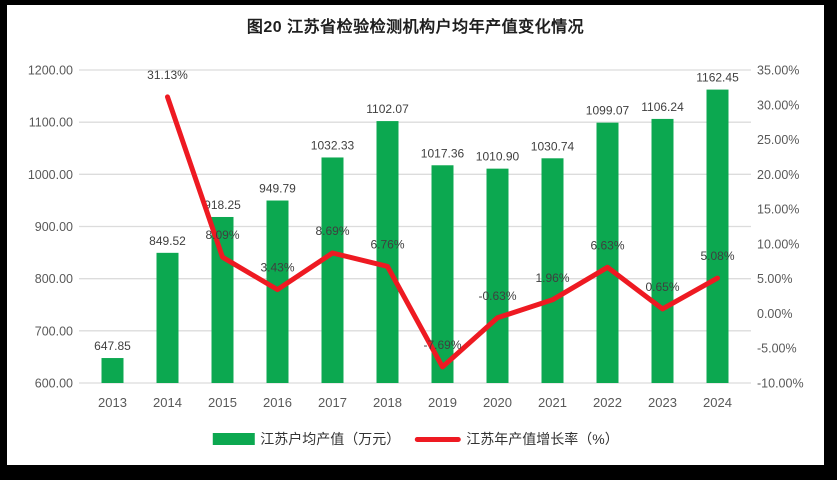 This screenshot has height=480, width=837. What do you see at coordinates (662, 250) in the screenshot?
I see `bar-2023` at bounding box center [662, 250].